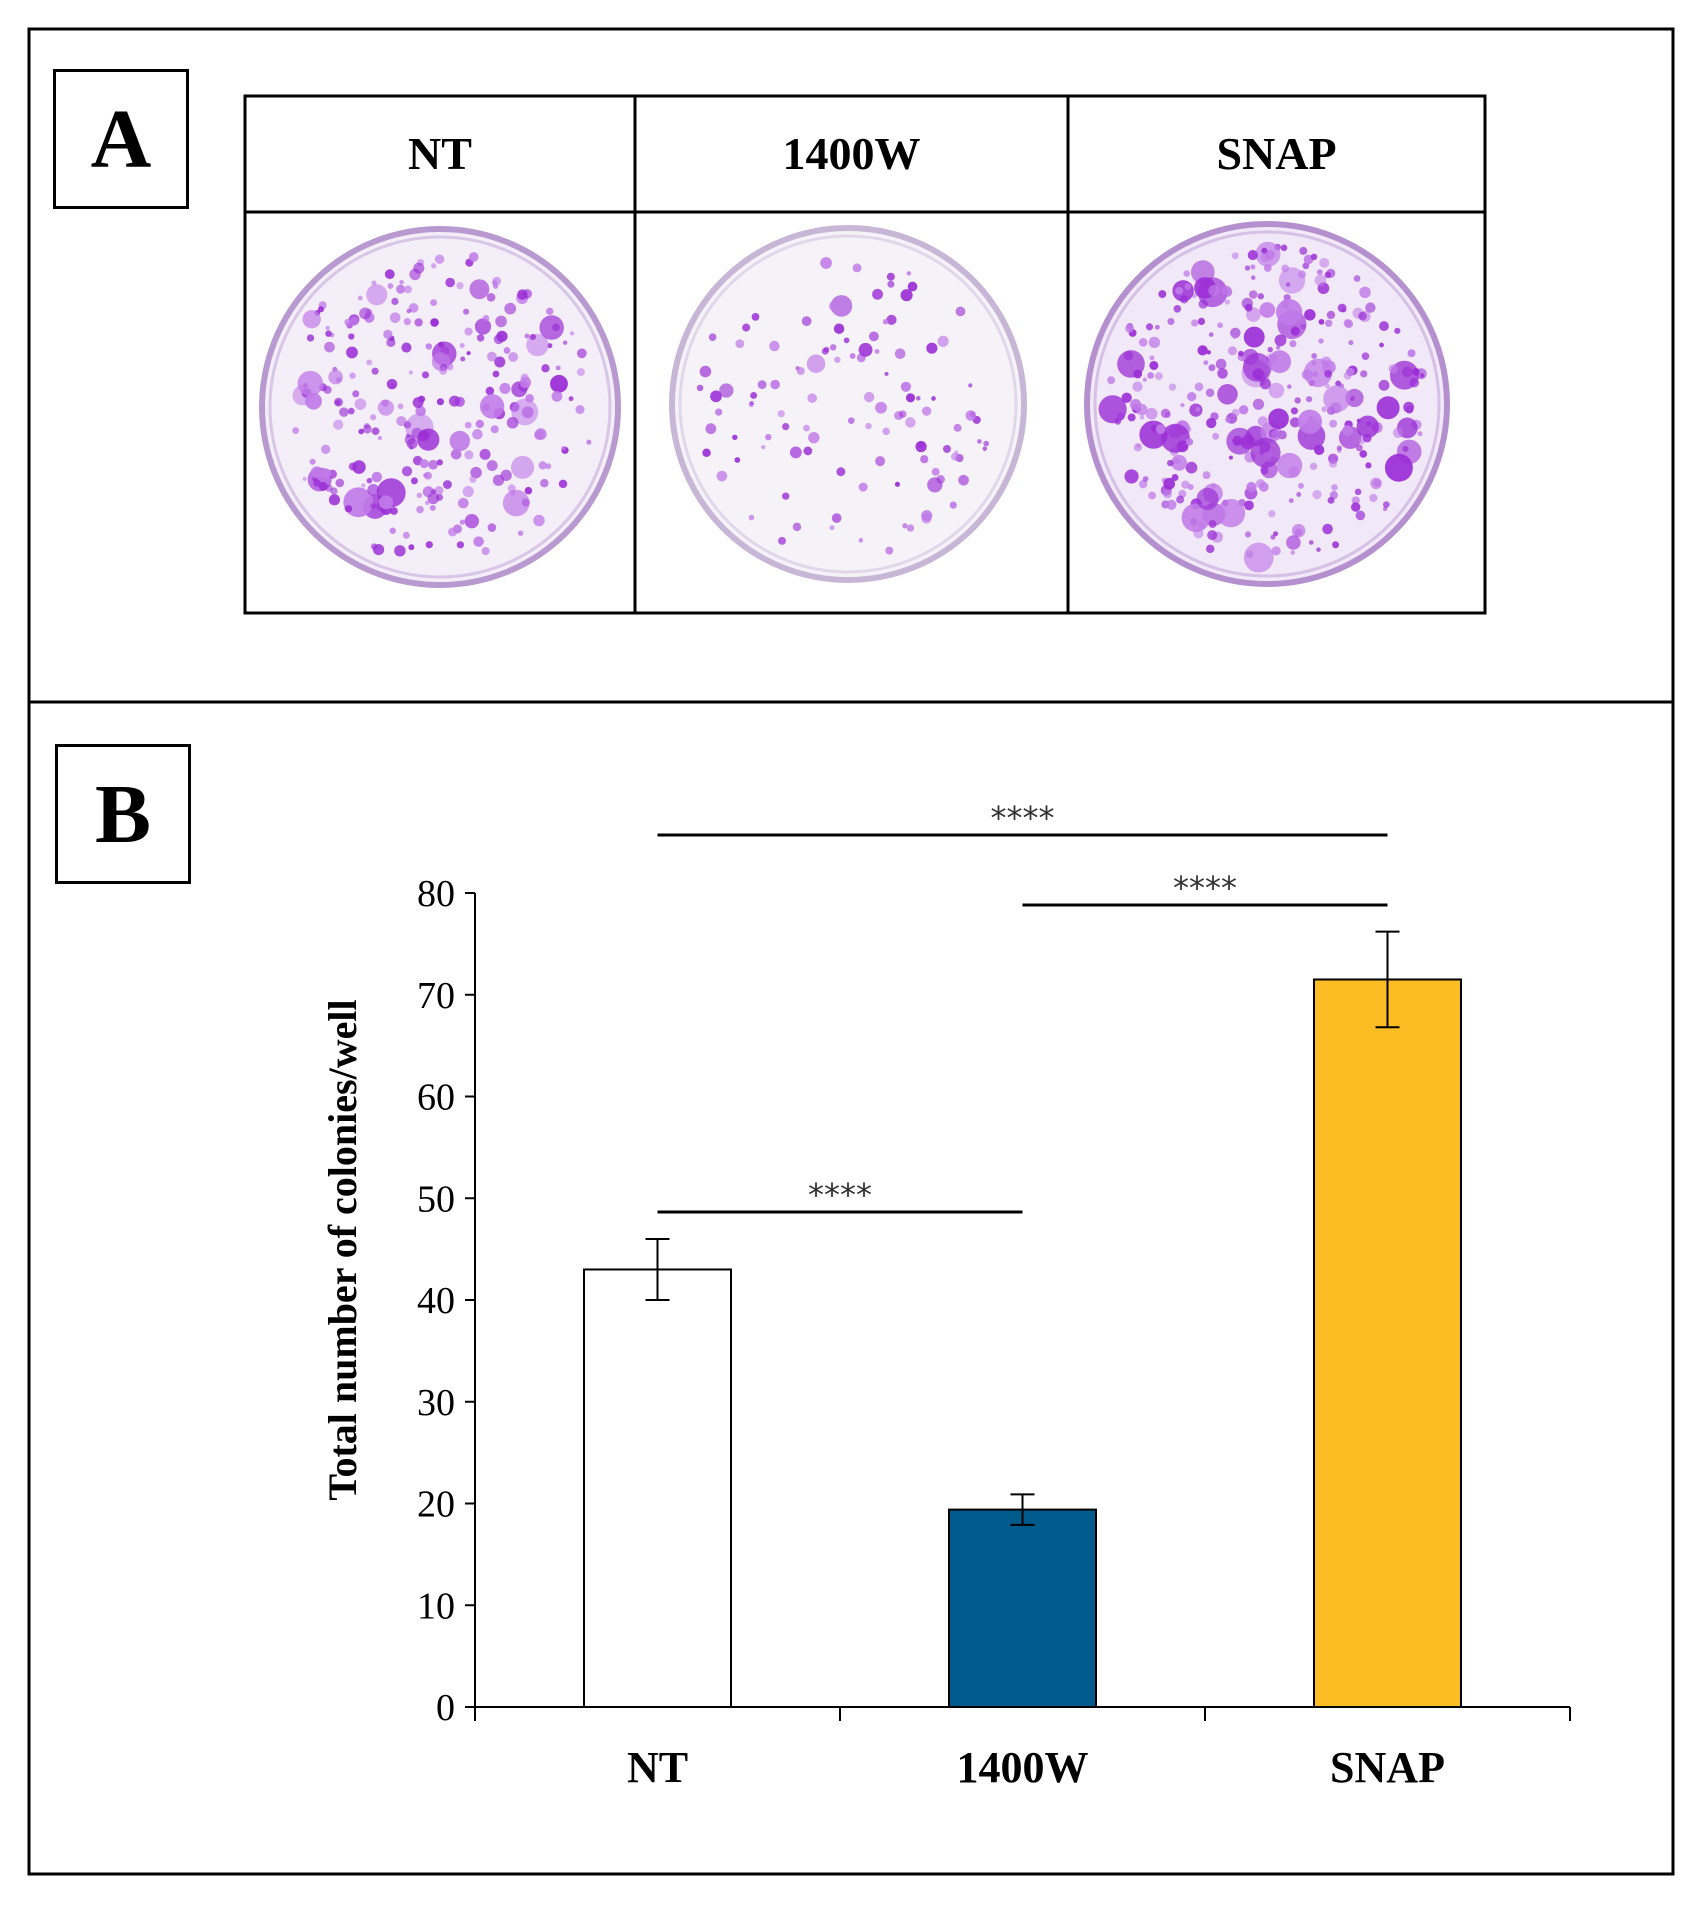 This screenshot has height=1905, width=1700. What do you see at coordinates (1205, 888) in the screenshot?
I see `significance-bracket: ****` at bounding box center [1205, 888].